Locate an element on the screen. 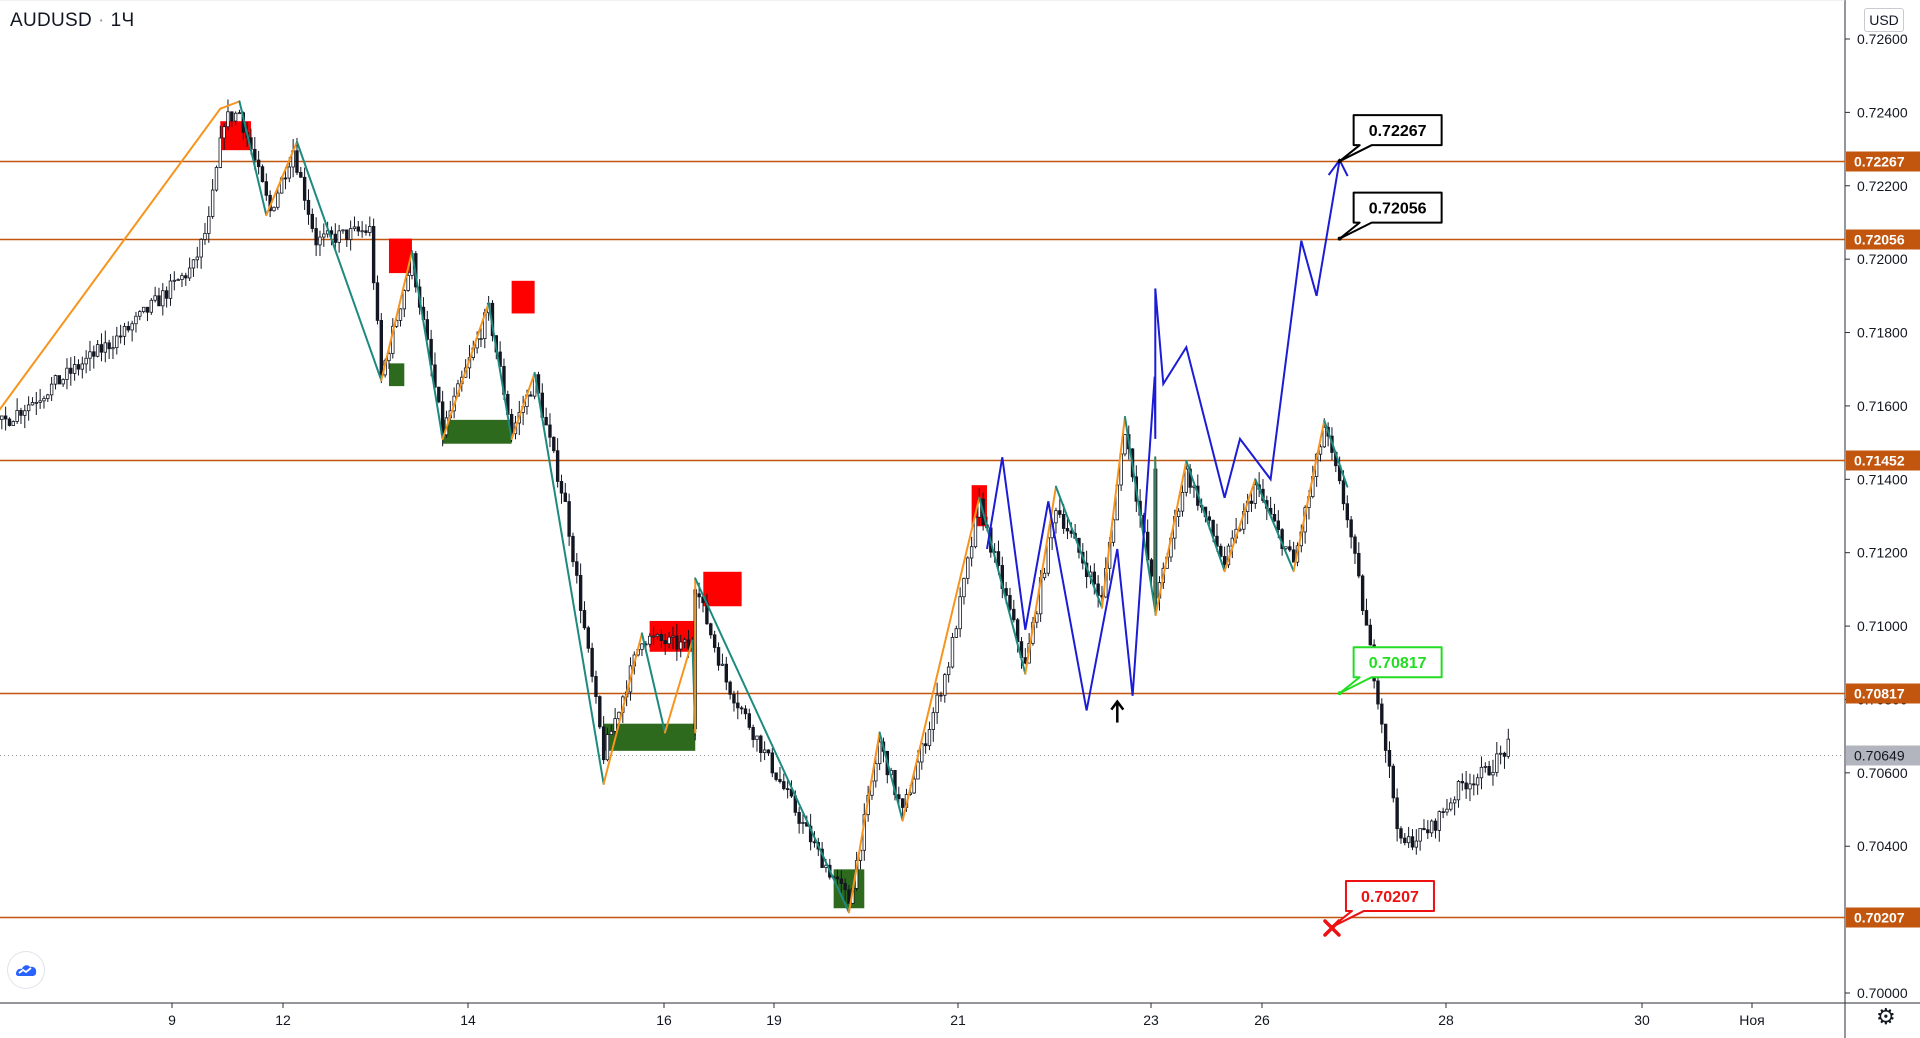  y-tick-label: 0.71800 is located at coordinates (1882, 333).